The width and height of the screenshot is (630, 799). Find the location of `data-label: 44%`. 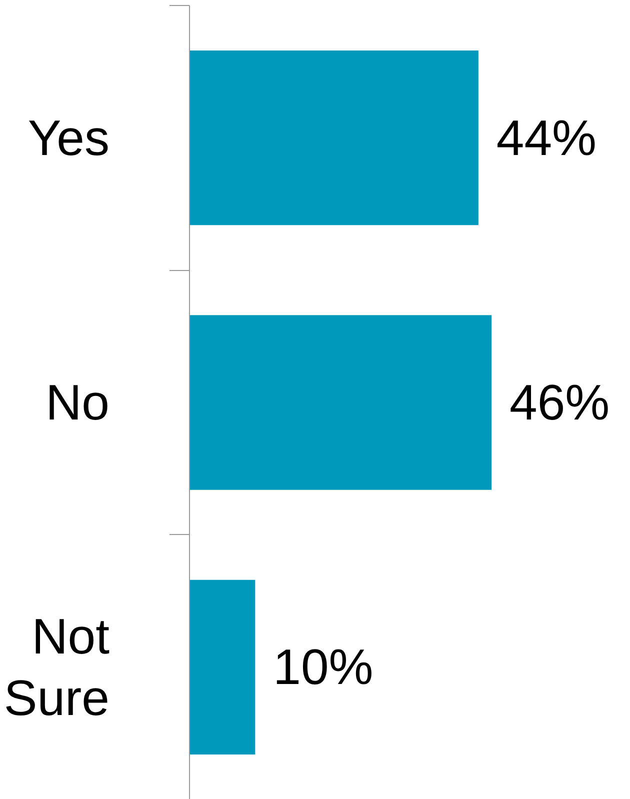

data-label: 44% is located at coordinates (546, 138).